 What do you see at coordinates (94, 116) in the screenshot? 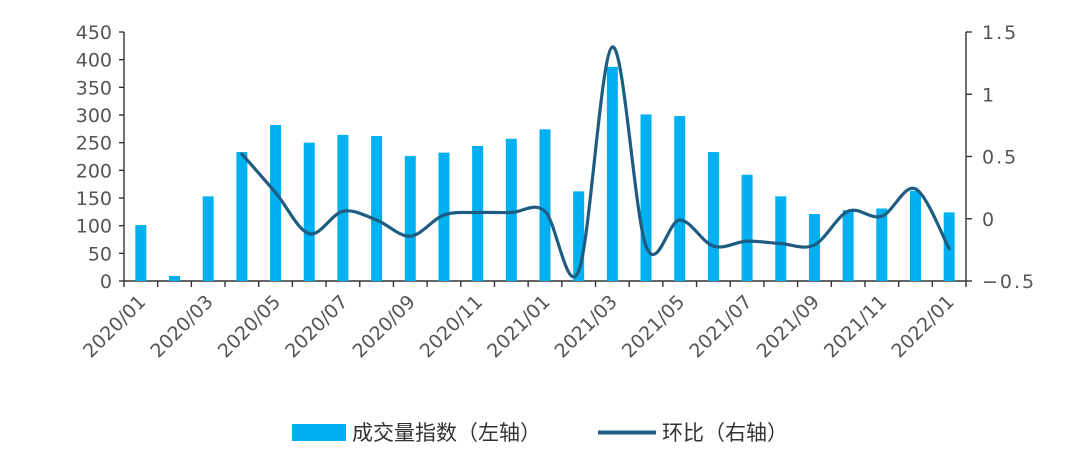
I see `left-tick-label: 300` at bounding box center [94, 116].